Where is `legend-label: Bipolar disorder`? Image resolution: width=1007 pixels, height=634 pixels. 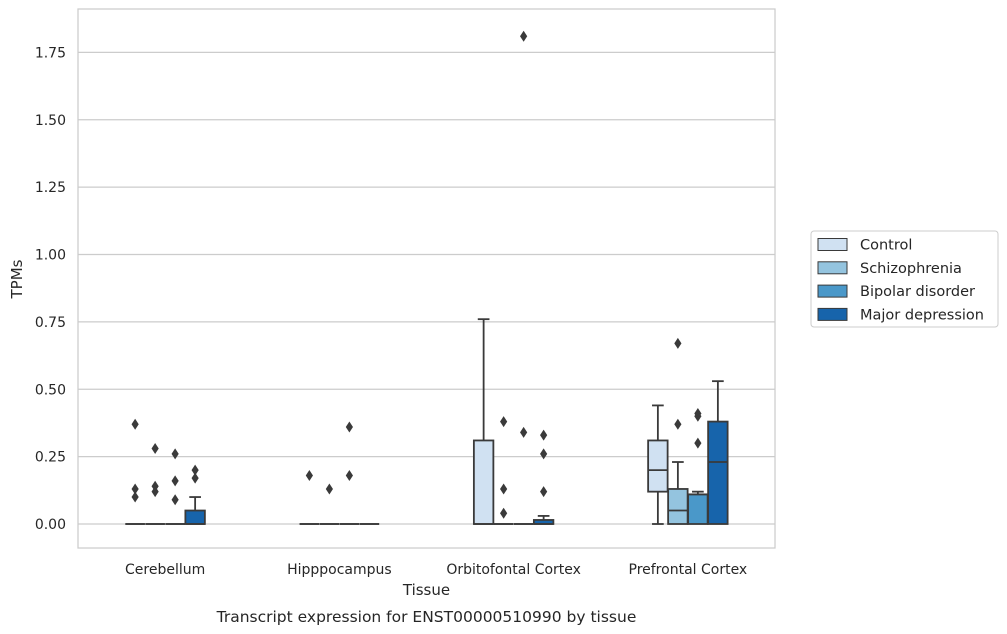 legend-label: Bipolar disorder is located at coordinates (917, 292).